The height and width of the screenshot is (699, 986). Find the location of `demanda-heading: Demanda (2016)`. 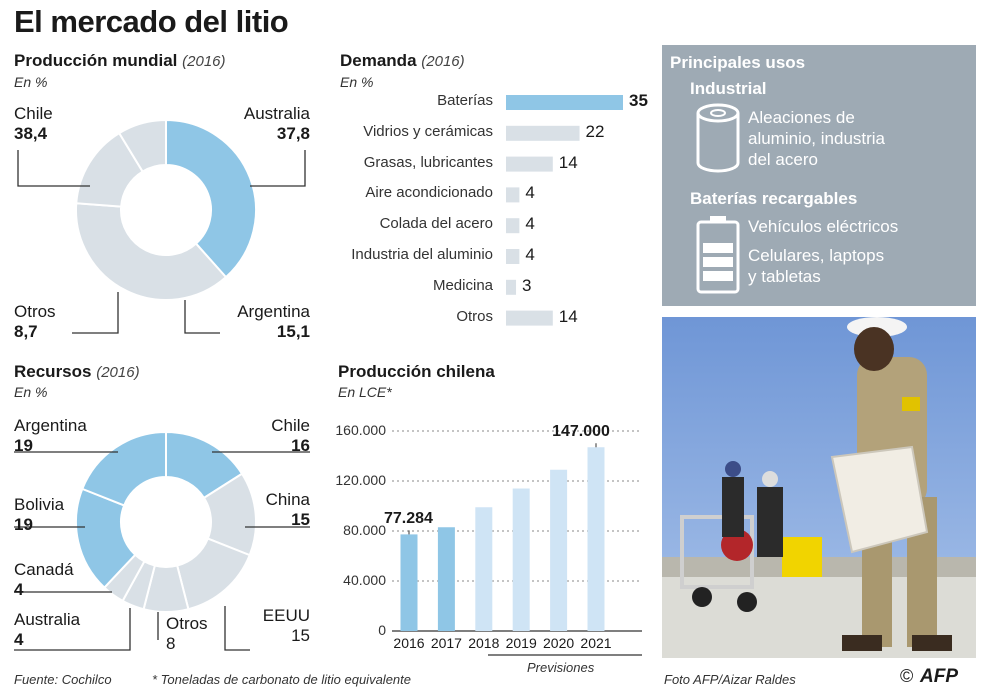

demanda-heading: Demanda (2016) is located at coordinates (402, 60).